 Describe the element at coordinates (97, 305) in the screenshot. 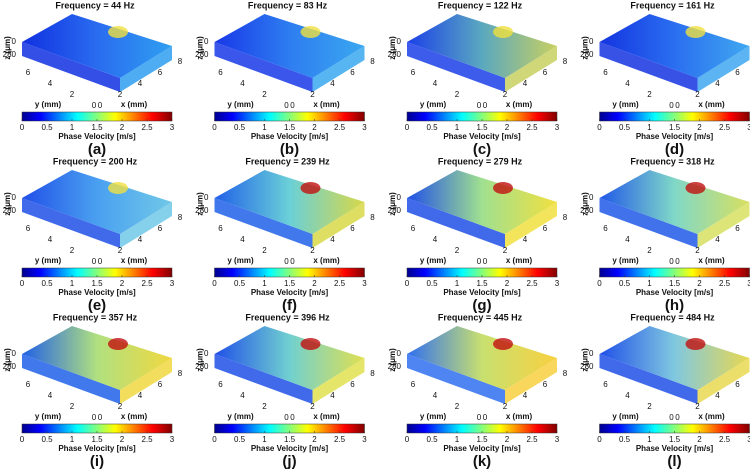

I see `panel-label: (e)` at that location.